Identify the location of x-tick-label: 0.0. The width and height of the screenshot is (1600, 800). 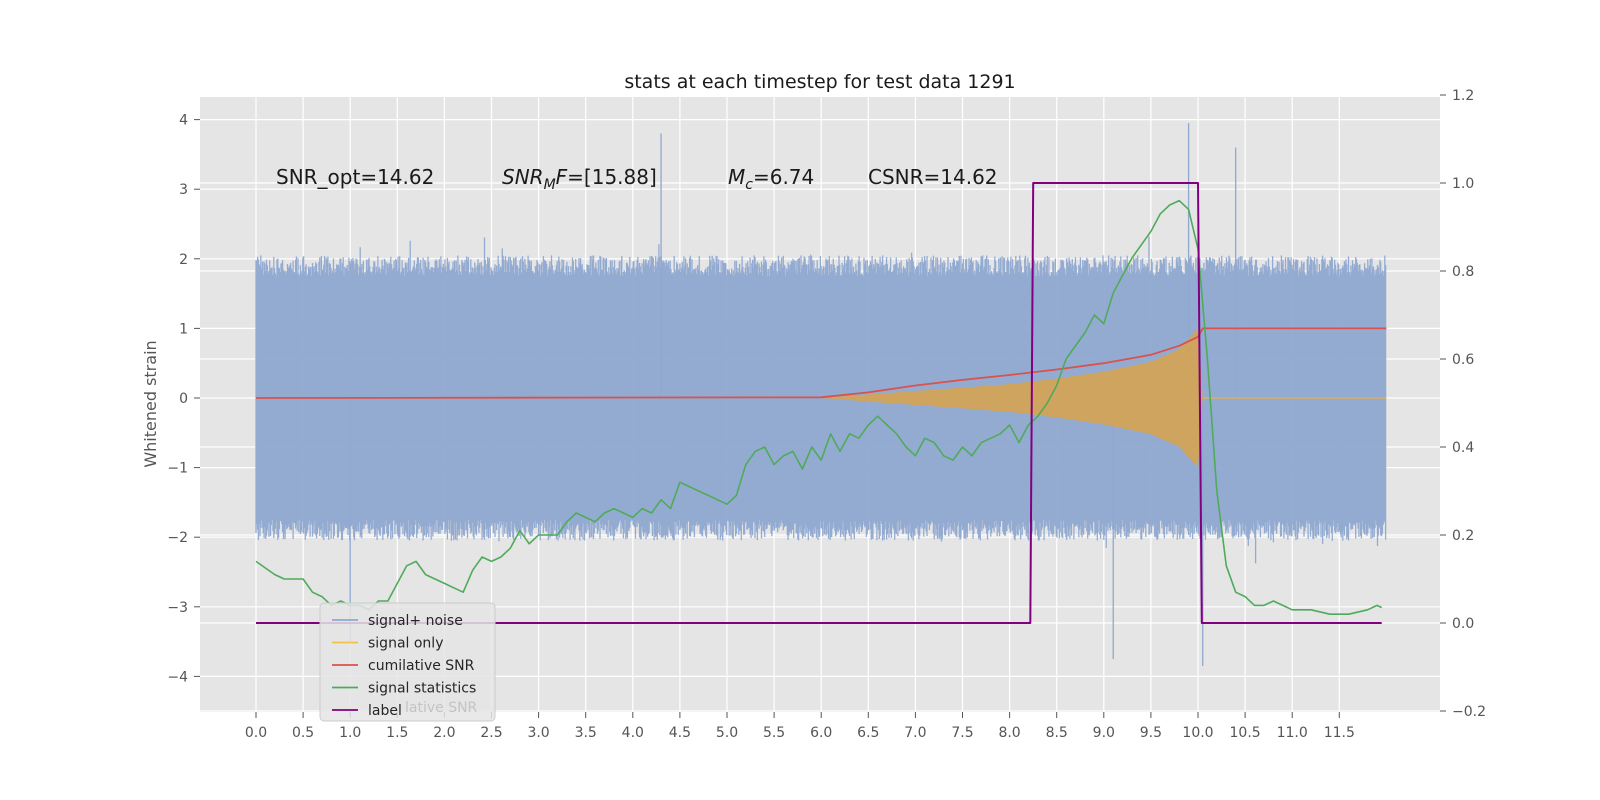
(256, 733).